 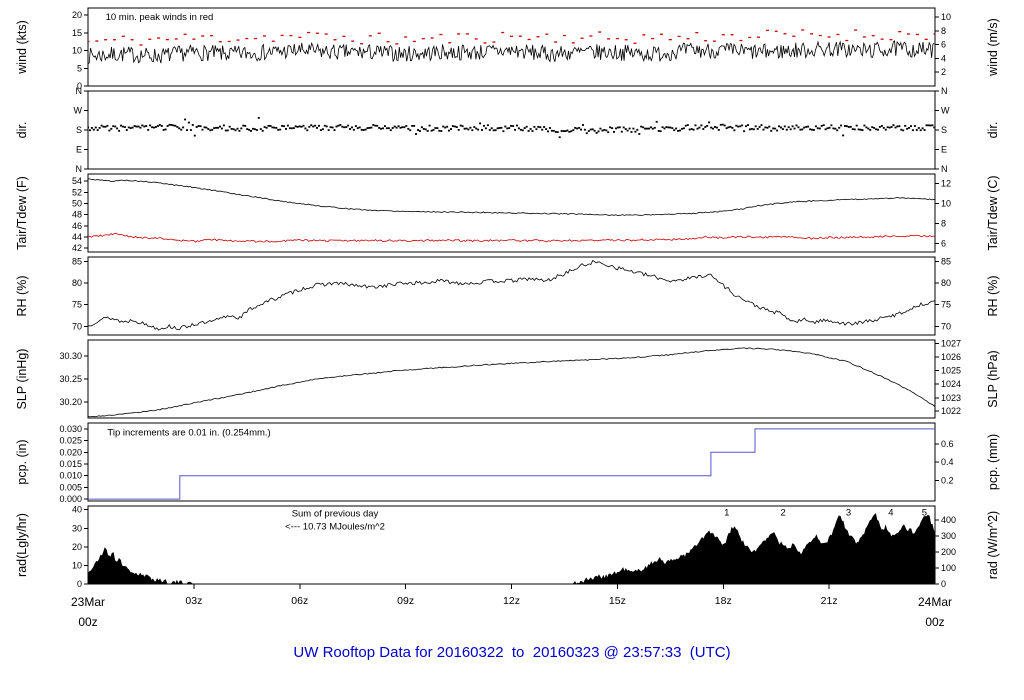 I want to click on ytick-dir: W, so click(x=78, y=111).